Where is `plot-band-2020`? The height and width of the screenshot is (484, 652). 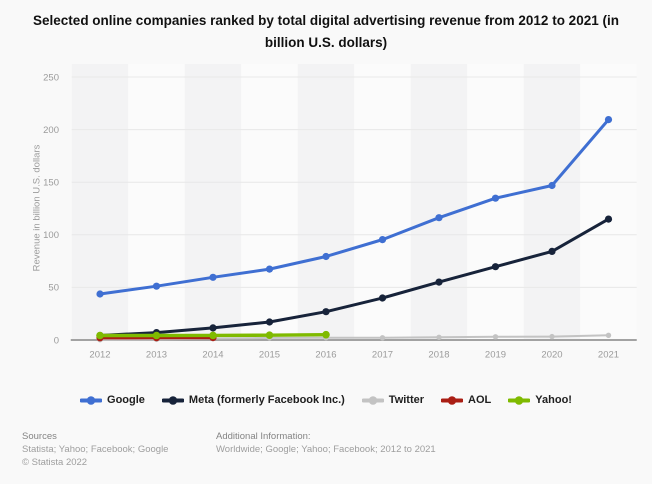
plot-band-2020 is located at coordinates (552, 202).